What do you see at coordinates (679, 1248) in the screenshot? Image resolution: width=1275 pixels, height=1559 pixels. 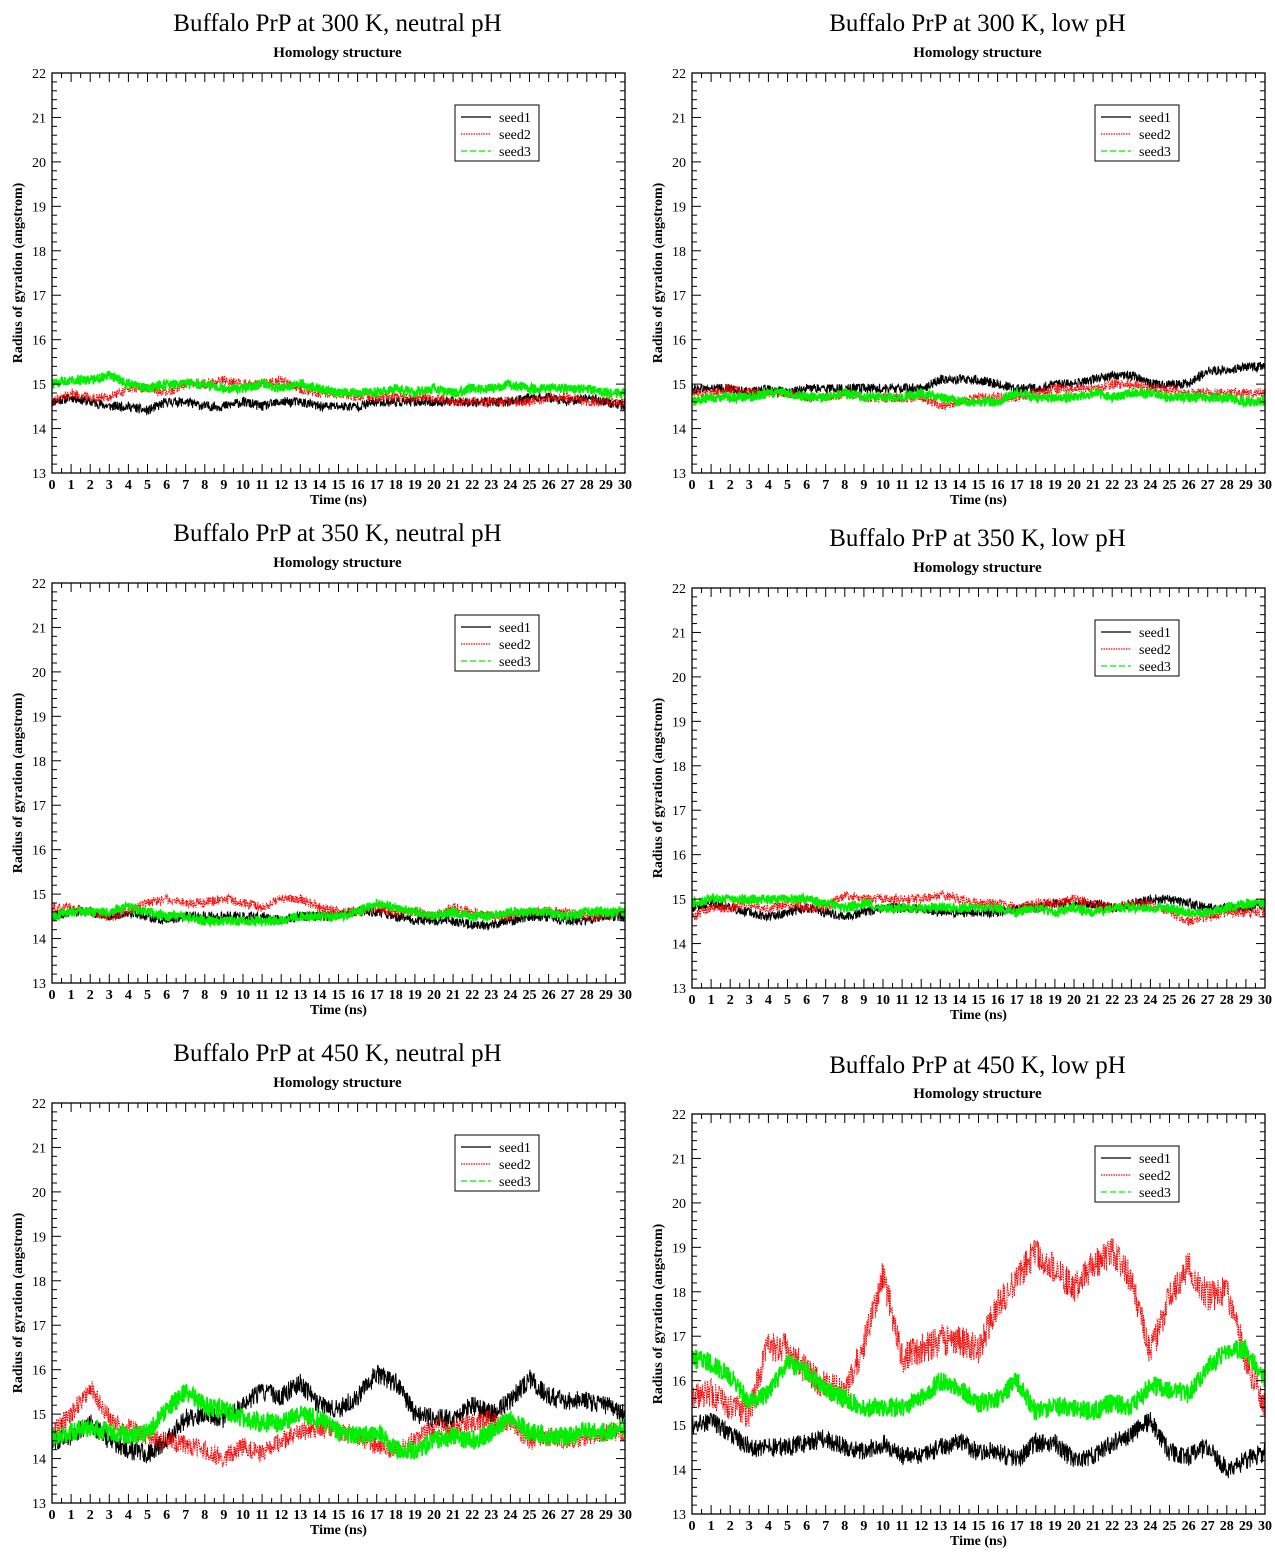 I see `y-tick-label: 19` at bounding box center [679, 1248].